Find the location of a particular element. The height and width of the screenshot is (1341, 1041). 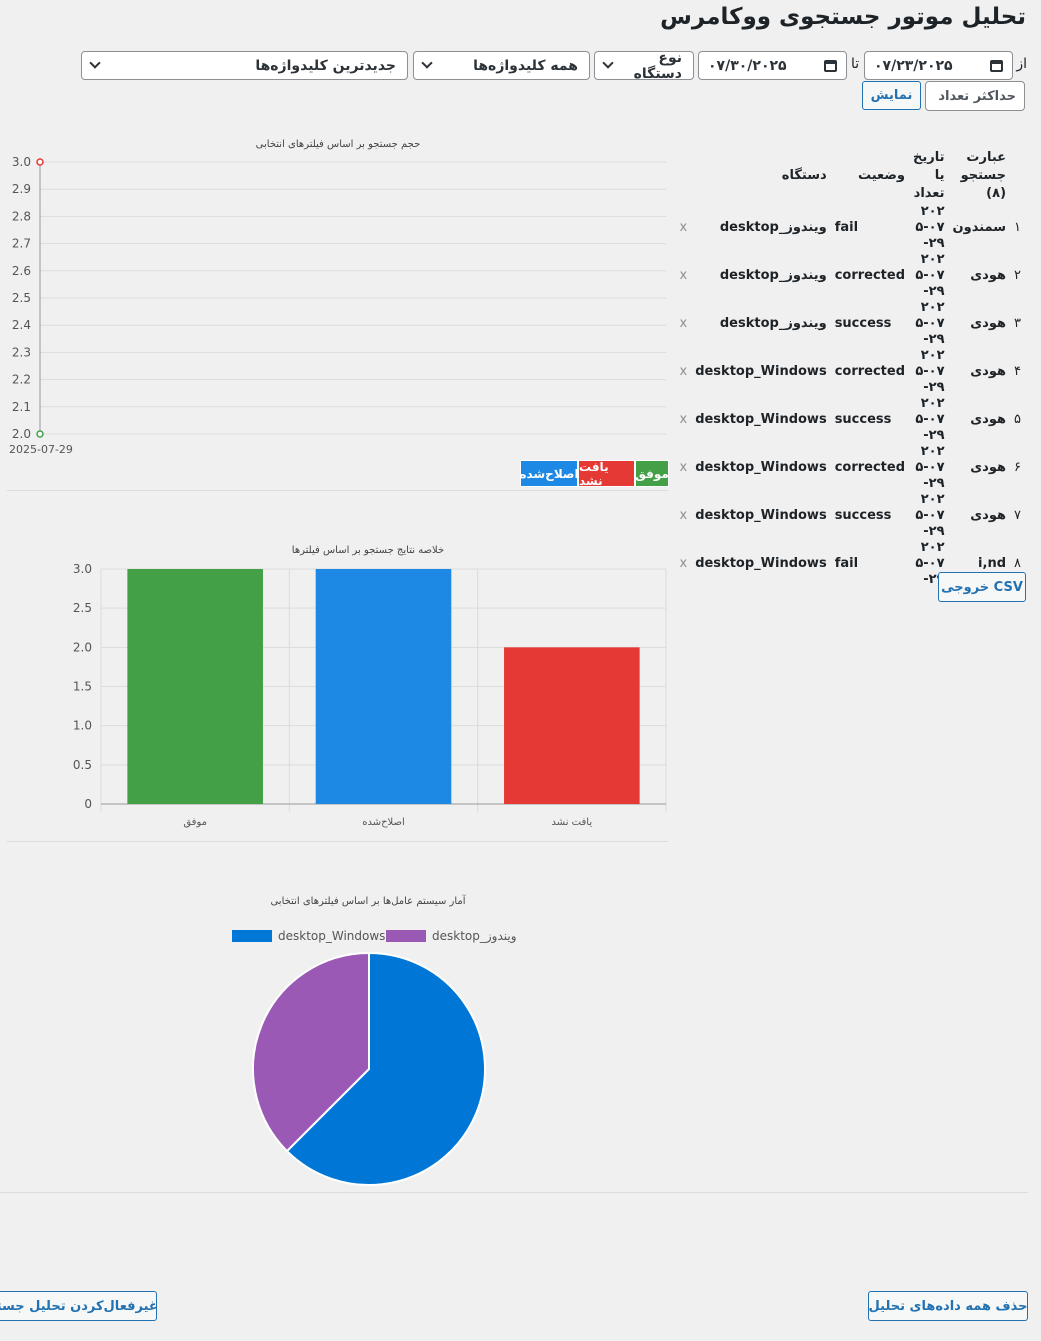

cell-num: ۲ is located at coordinates (1017, 275).